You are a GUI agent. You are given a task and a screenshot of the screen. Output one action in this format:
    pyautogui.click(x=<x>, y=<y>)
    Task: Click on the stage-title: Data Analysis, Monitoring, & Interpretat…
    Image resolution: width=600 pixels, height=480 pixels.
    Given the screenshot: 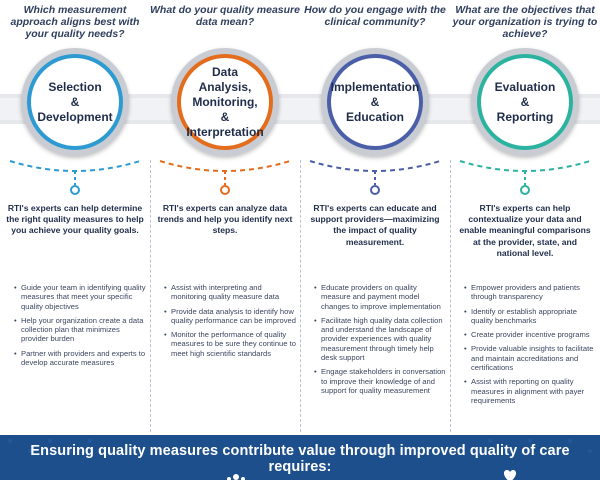 What is the action you would take?
    pyautogui.click(x=225, y=102)
    